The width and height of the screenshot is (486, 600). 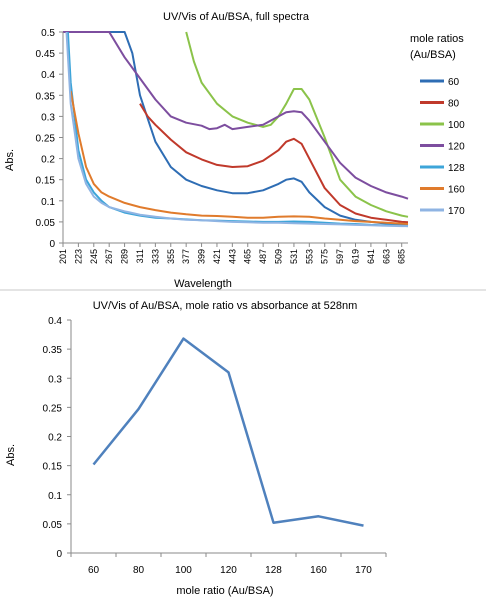 I want to click on legend-label-80: 80, so click(x=454, y=104).